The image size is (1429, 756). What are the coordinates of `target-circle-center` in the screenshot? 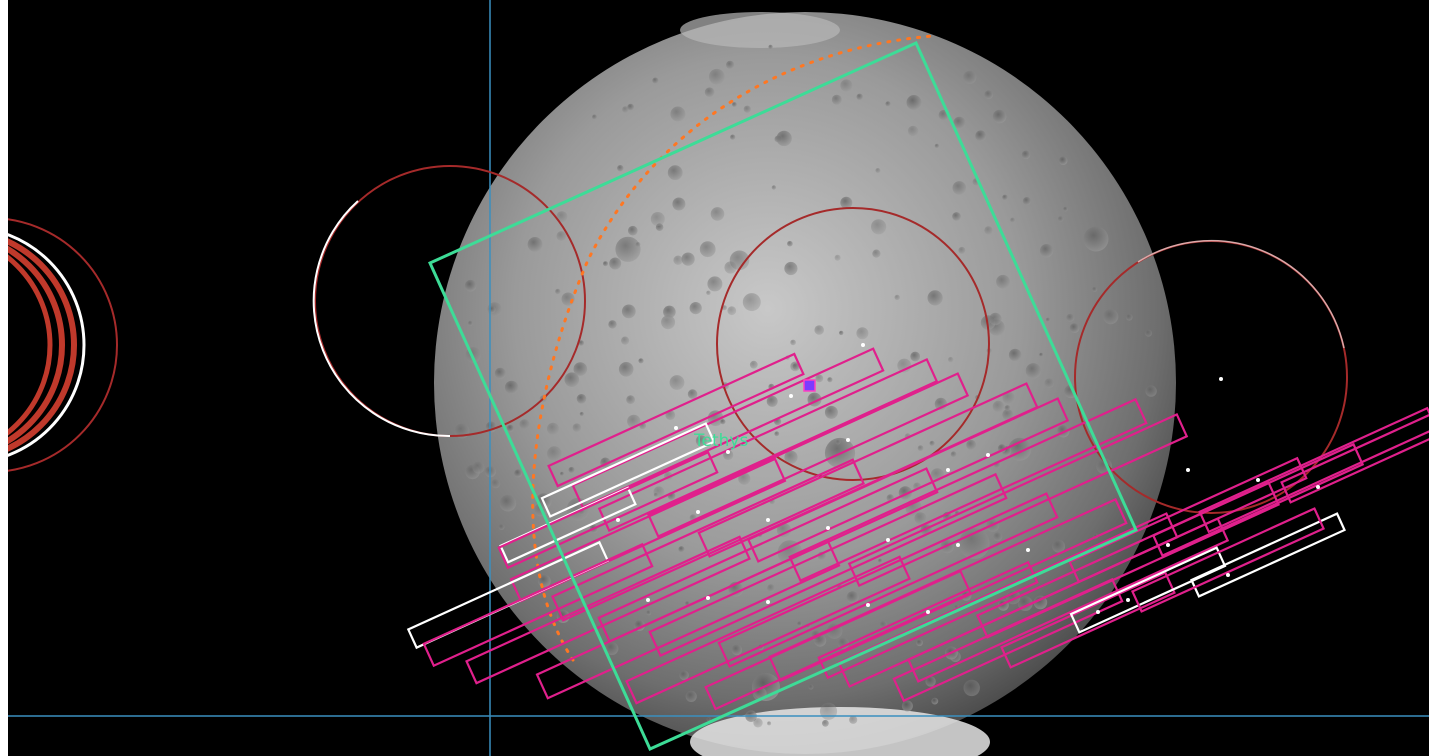 It's located at (853, 344).